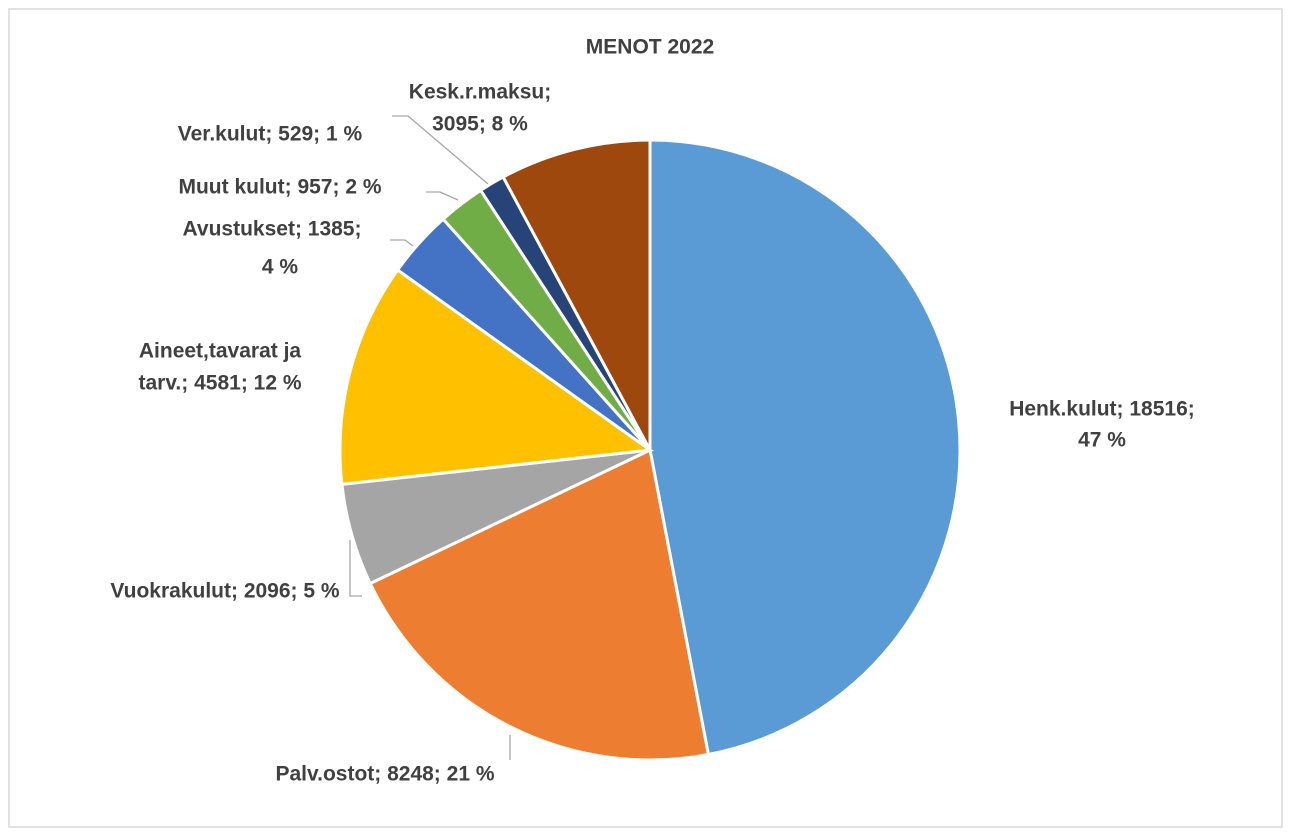  Describe the element at coordinates (270, 134) in the screenshot. I see `data-label: Ver.kulut; 529; 1 %` at that location.